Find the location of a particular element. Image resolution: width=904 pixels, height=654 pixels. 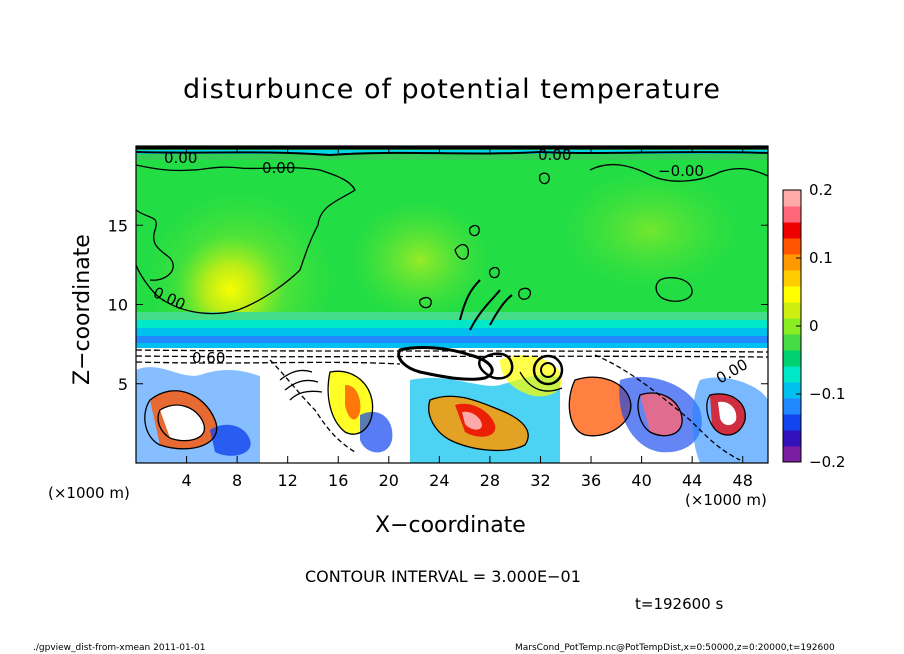

x-tick-label: 24 is located at coordinates (439, 480).